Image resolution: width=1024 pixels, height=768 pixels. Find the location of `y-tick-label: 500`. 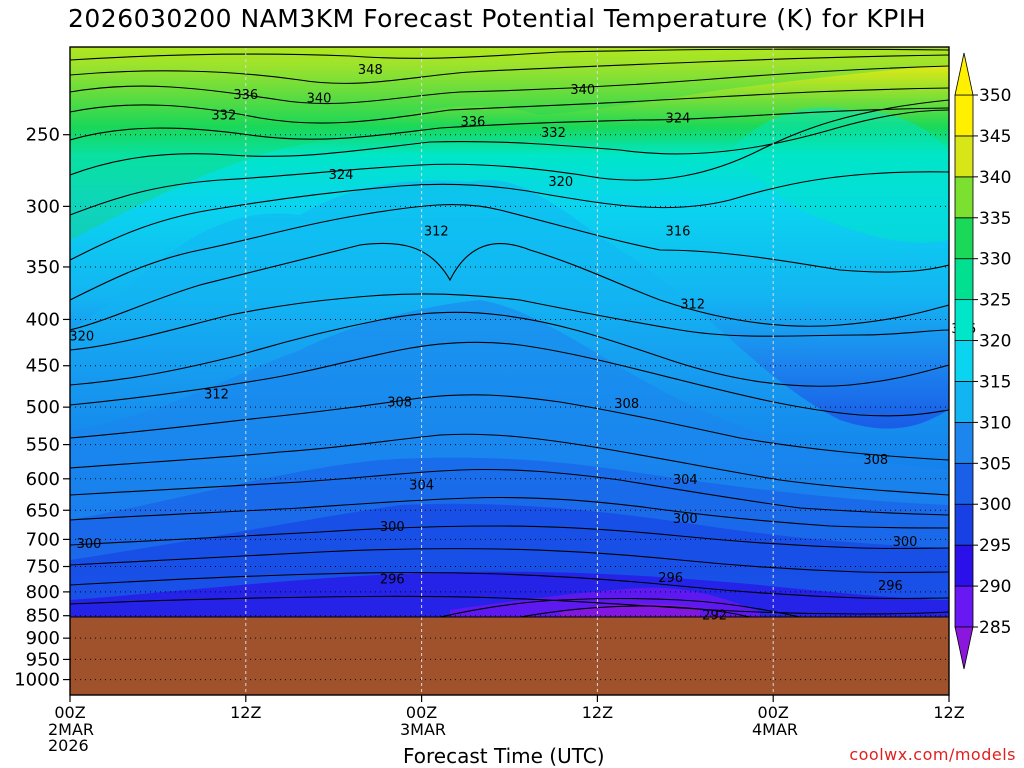

y-tick-label: 500 is located at coordinates (43, 407).